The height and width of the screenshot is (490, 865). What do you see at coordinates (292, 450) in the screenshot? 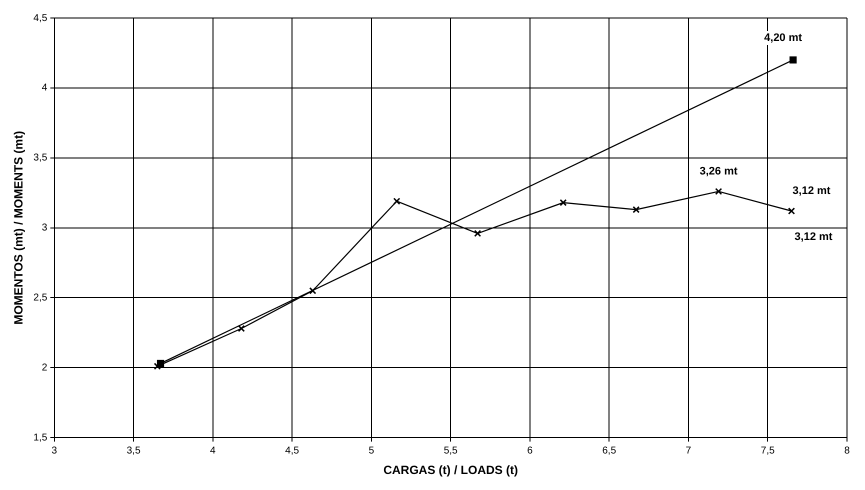
I see `x-tick-label: 4,5` at bounding box center [292, 450].